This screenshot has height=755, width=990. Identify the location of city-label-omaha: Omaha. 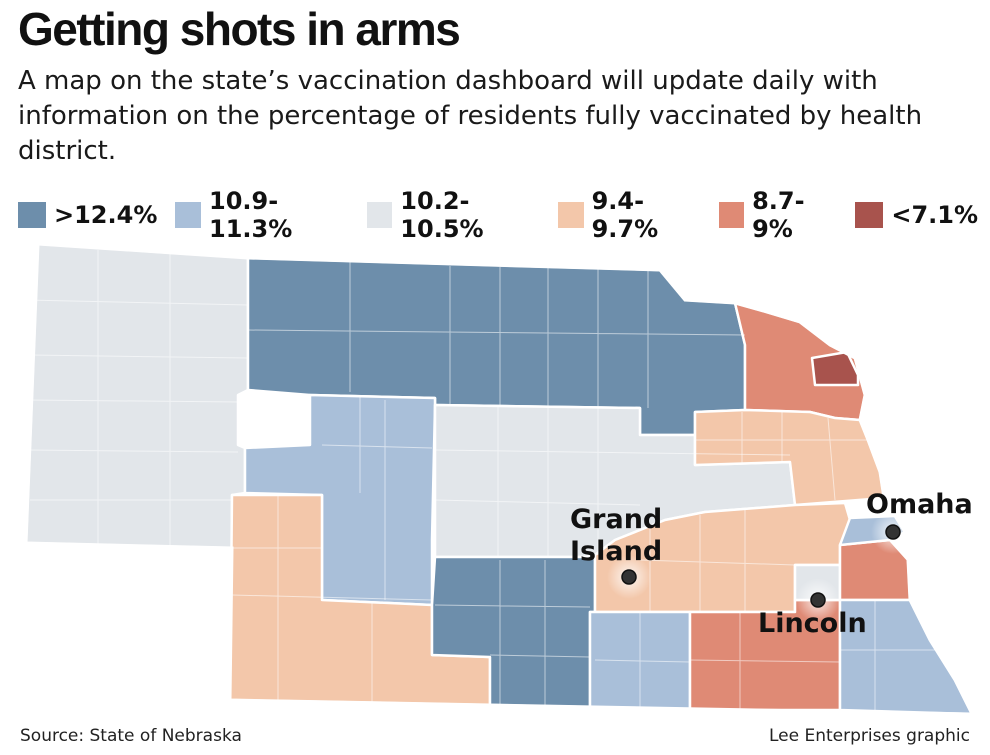
(919, 504).